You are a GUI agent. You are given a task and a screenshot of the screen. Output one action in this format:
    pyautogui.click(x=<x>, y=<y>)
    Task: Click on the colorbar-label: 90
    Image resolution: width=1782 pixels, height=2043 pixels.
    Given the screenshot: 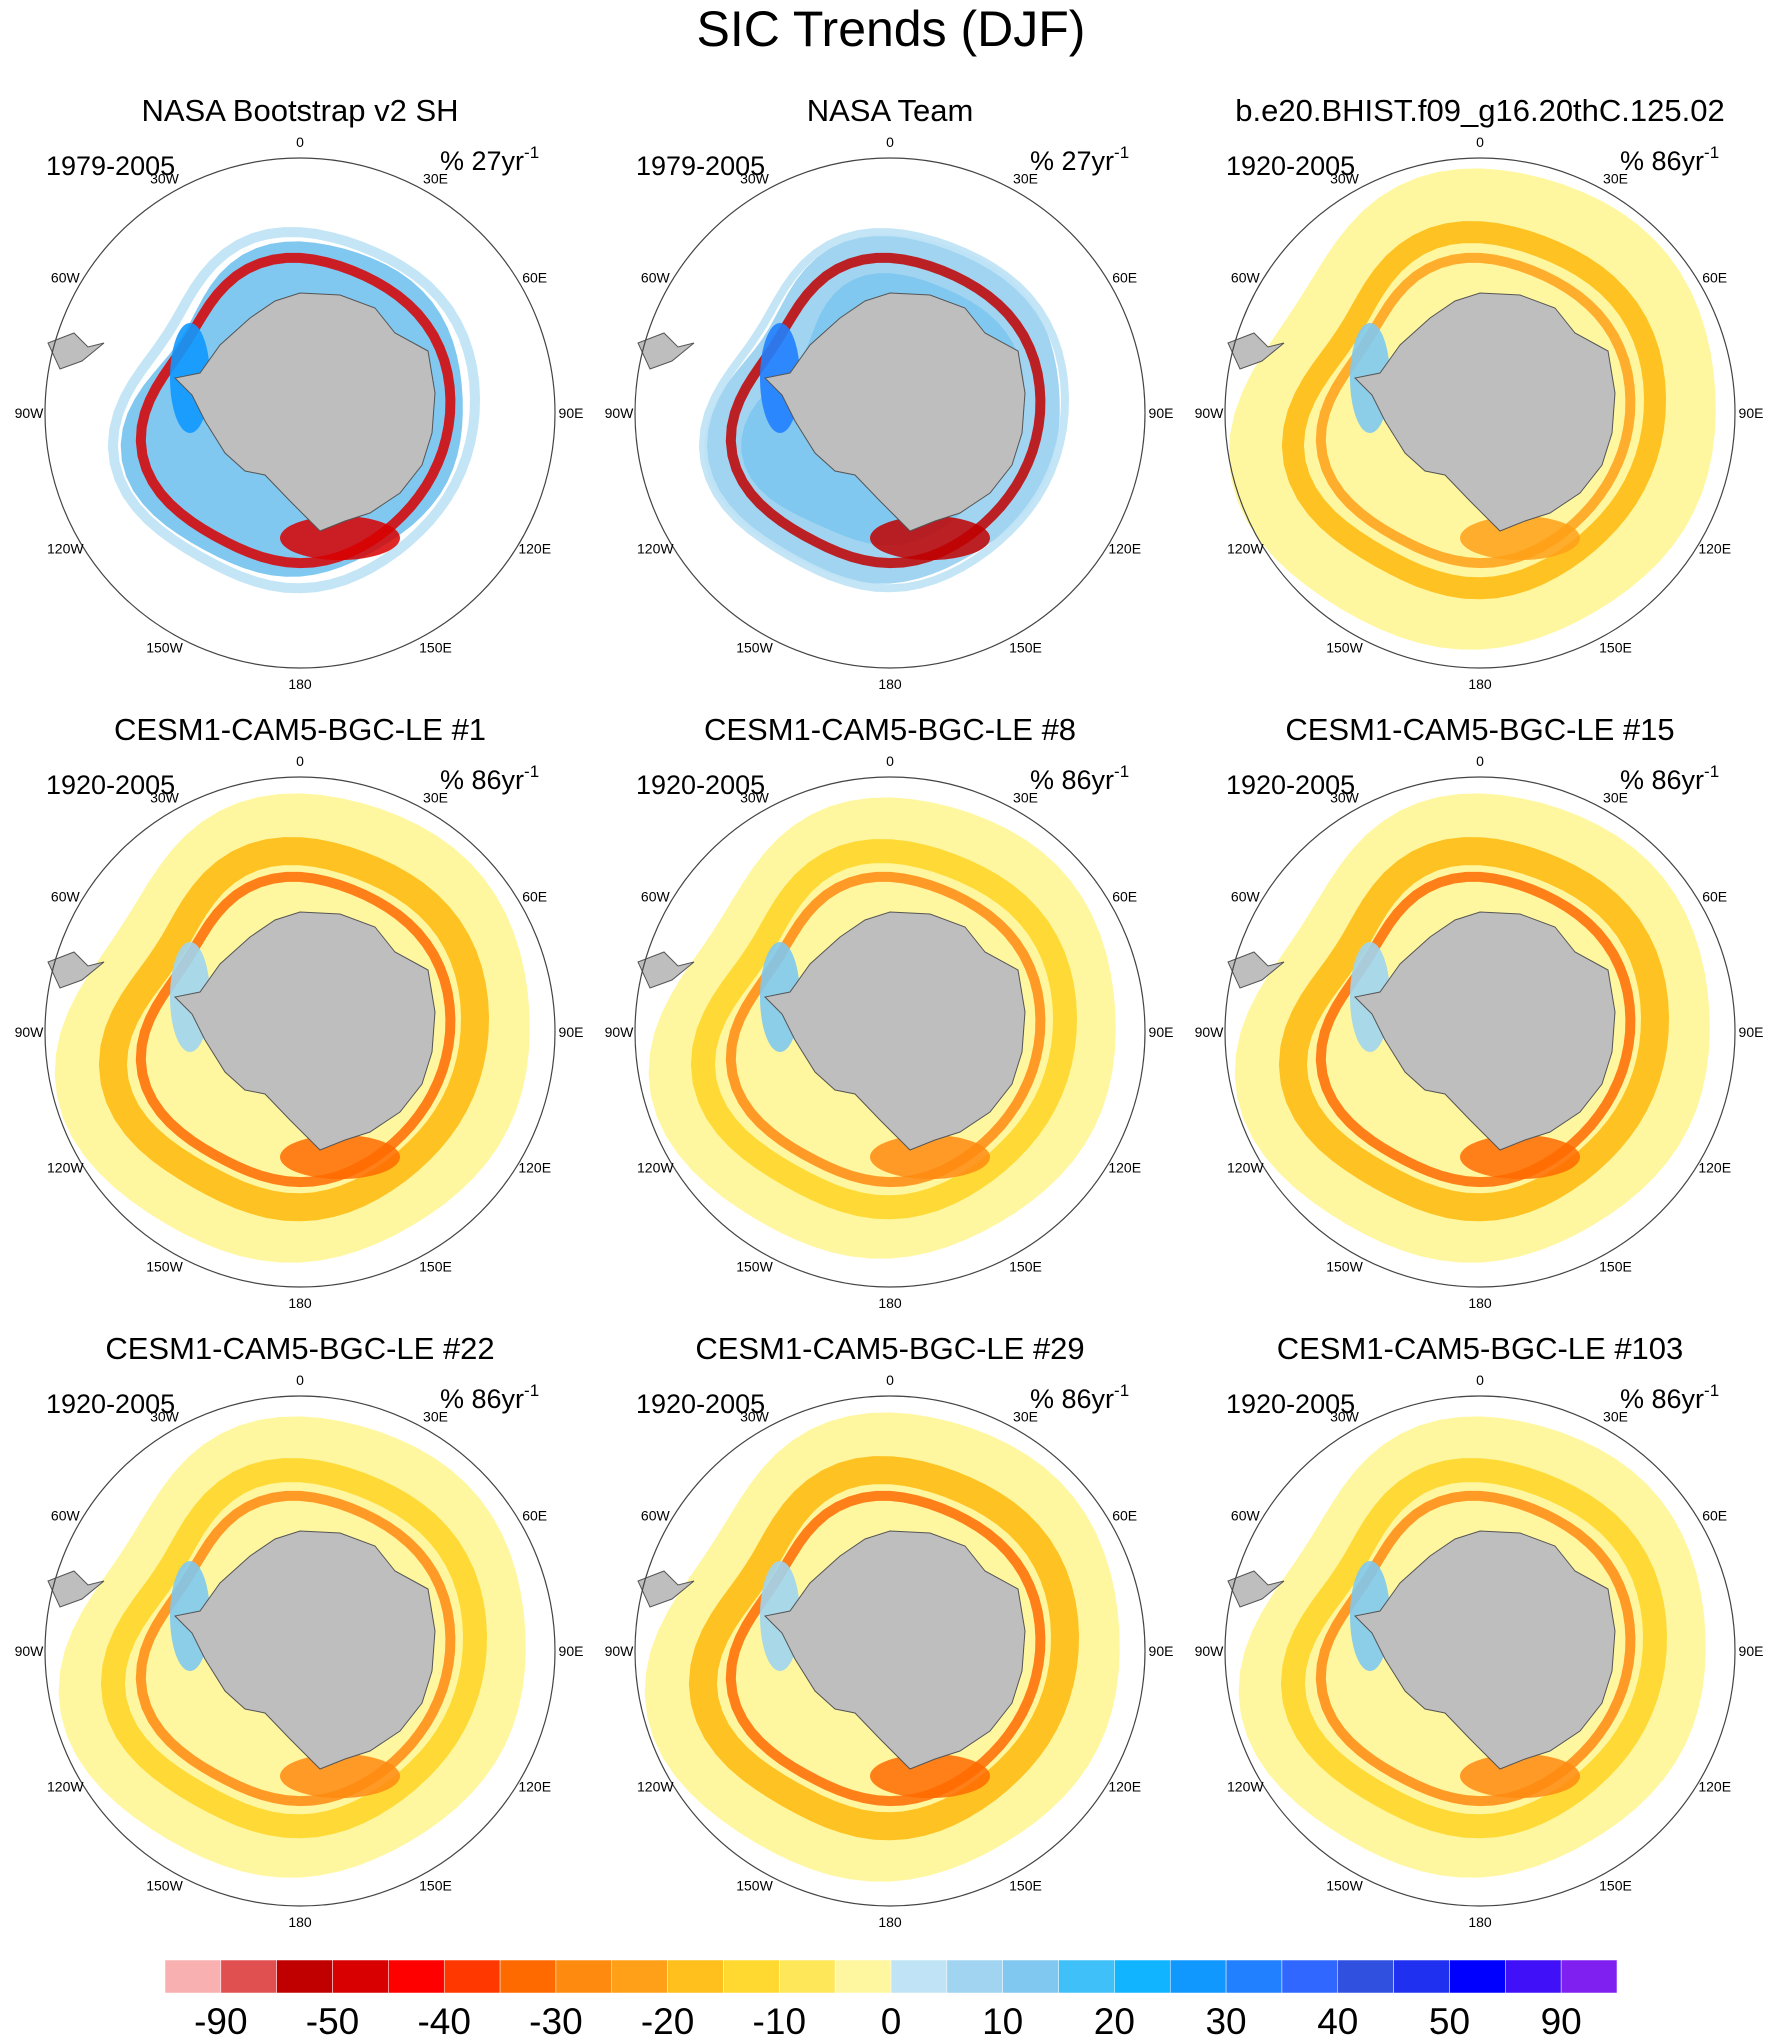 What is the action you would take?
    pyautogui.click(x=1561, y=2021)
    